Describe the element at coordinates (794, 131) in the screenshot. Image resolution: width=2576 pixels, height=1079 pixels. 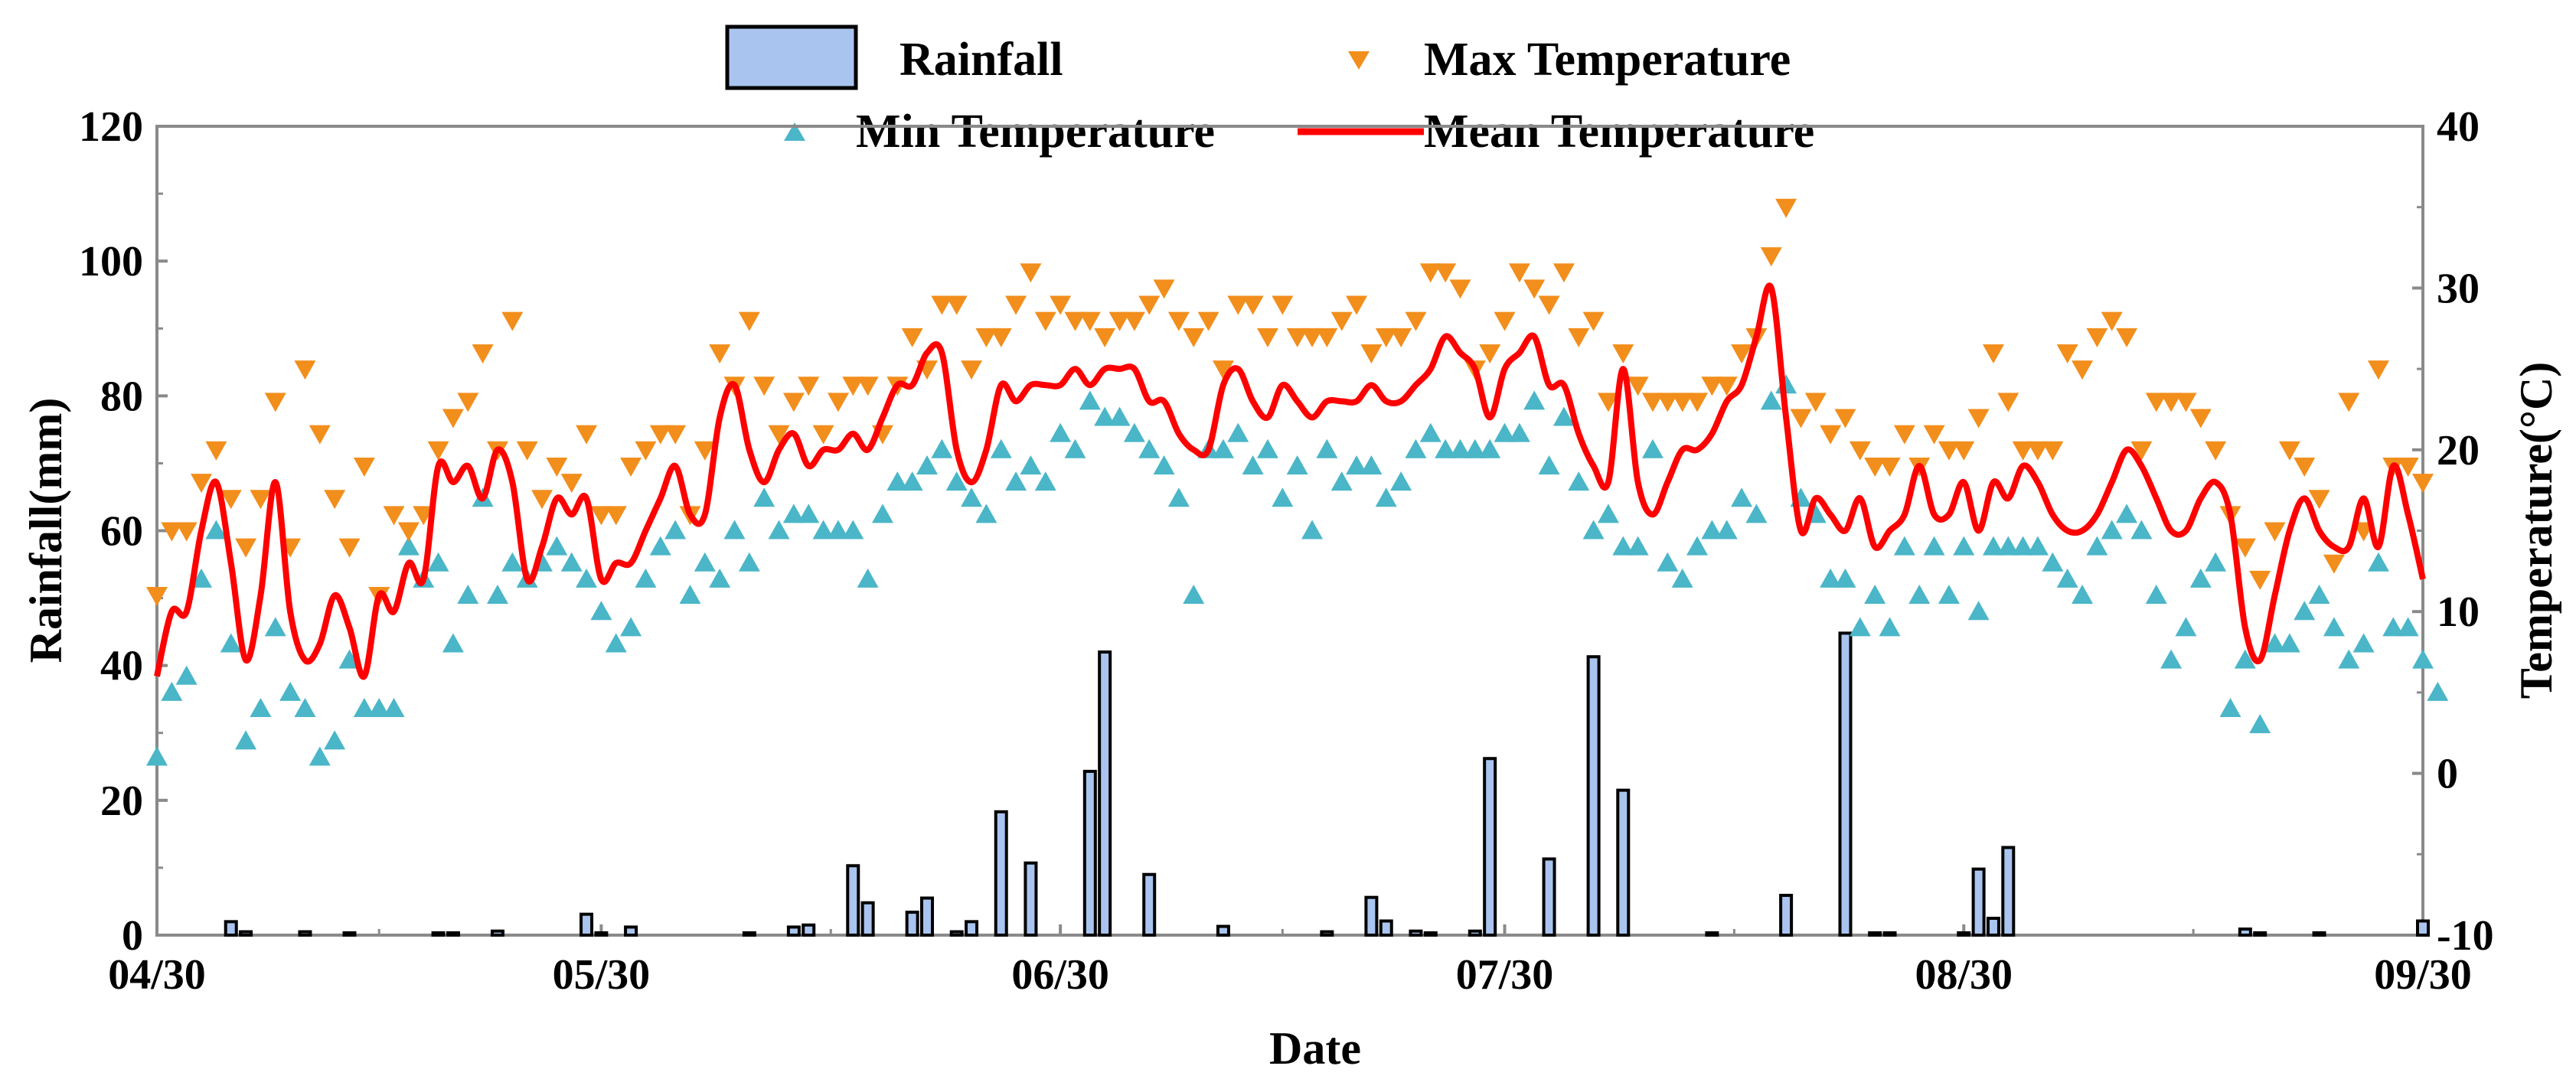
I see `legend-marker-min` at that location.